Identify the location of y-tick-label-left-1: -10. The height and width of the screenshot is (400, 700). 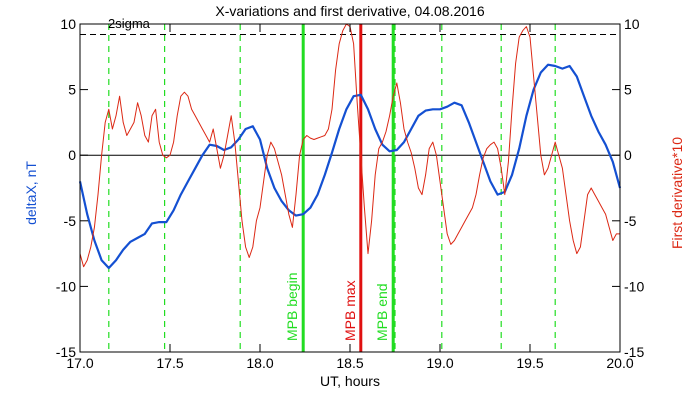
(66, 286).